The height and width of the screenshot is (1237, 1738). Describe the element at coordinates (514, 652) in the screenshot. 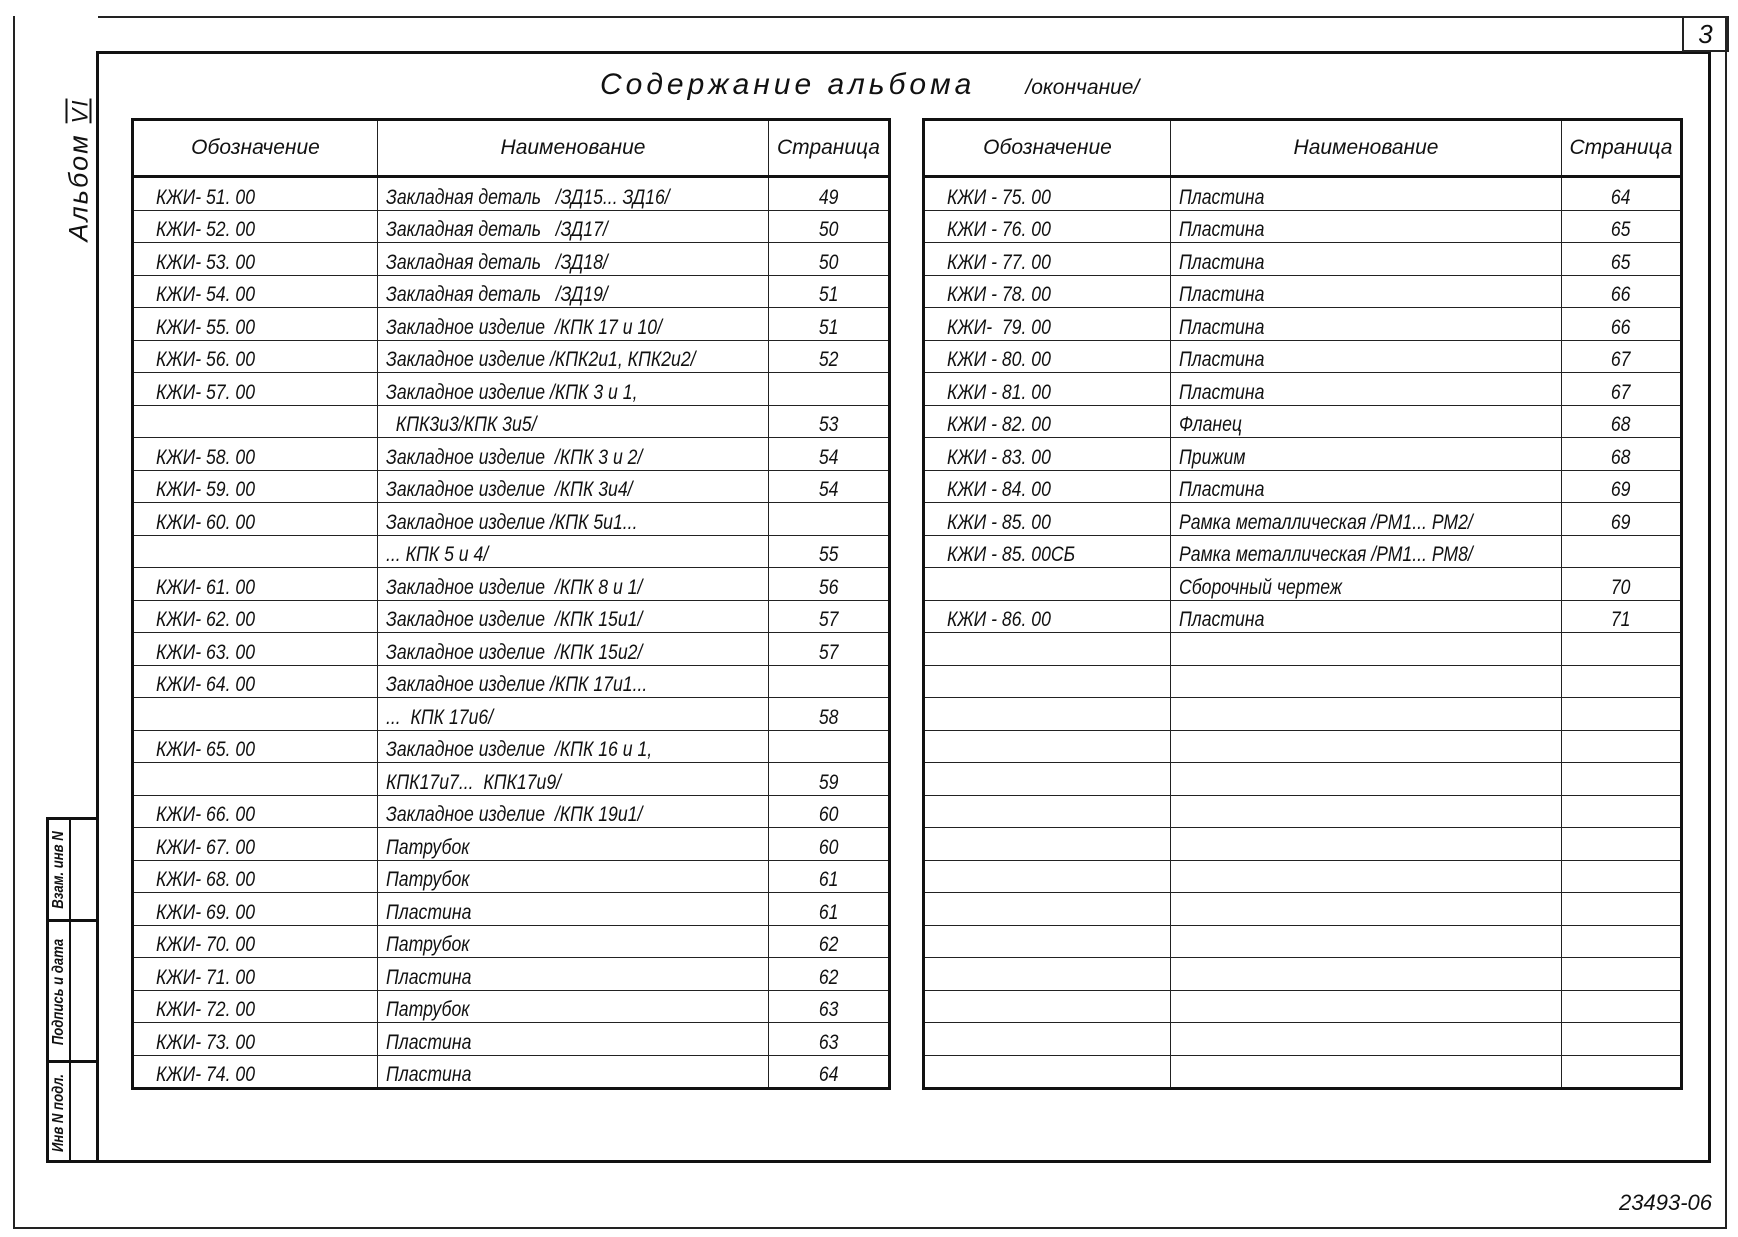

I see `cell-name-text: Закладное изделие /КПК 15и2/` at that location.